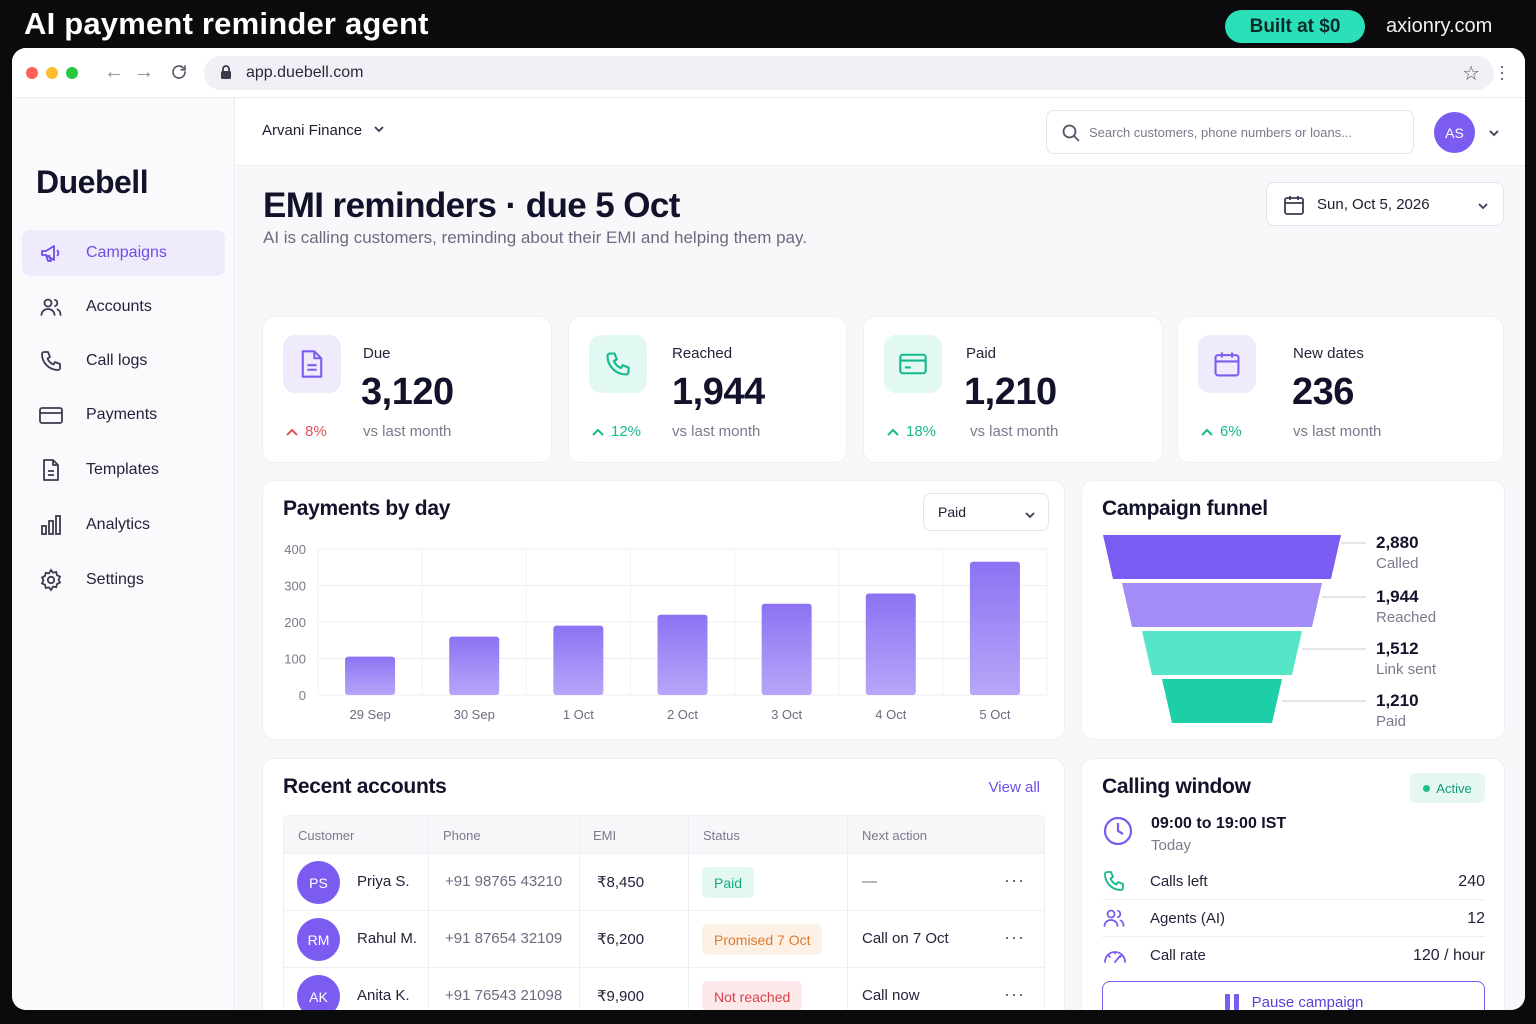 This screenshot has width=1536, height=1024. I want to click on stat-label: Paid, so click(981, 353).